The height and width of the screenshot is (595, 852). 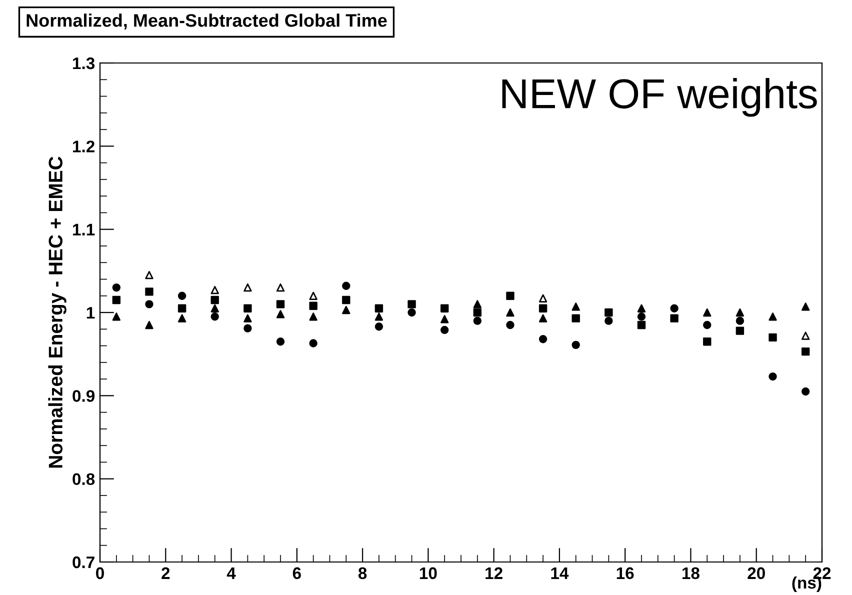 I want to click on x-tick-label: 12, so click(x=494, y=573).